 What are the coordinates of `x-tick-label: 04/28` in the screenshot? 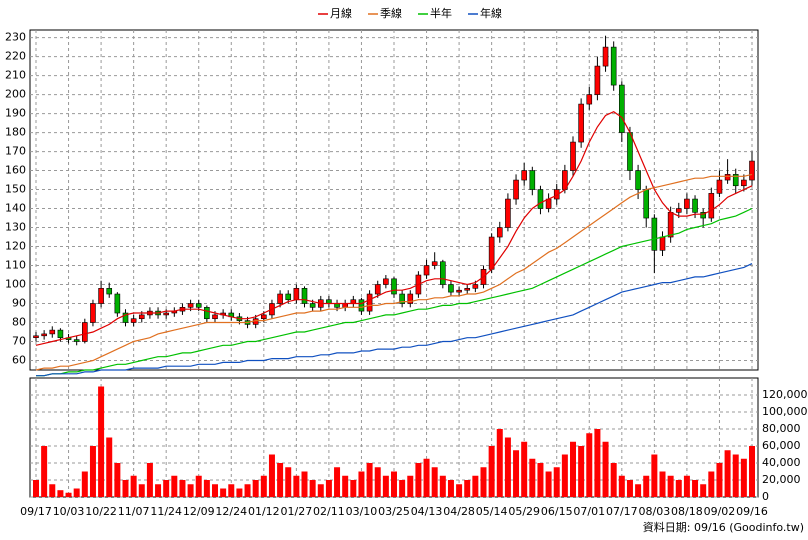 It's located at (459, 511).